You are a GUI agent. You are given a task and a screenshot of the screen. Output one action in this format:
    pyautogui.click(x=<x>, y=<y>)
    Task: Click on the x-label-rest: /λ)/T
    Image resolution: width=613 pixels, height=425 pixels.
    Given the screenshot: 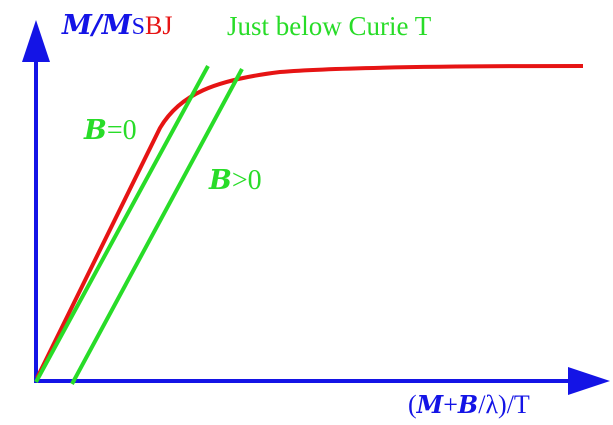 What is the action you would take?
    pyautogui.click(x=504, y=404)
    